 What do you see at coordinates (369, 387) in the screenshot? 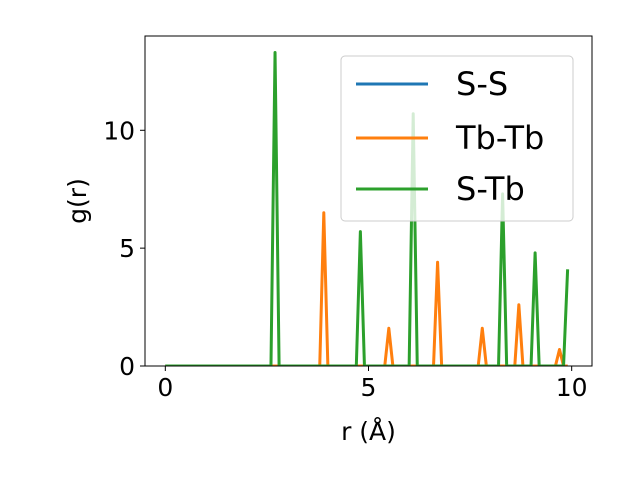
I see `x-tick-label: 5` at bounding box center [369, 387].